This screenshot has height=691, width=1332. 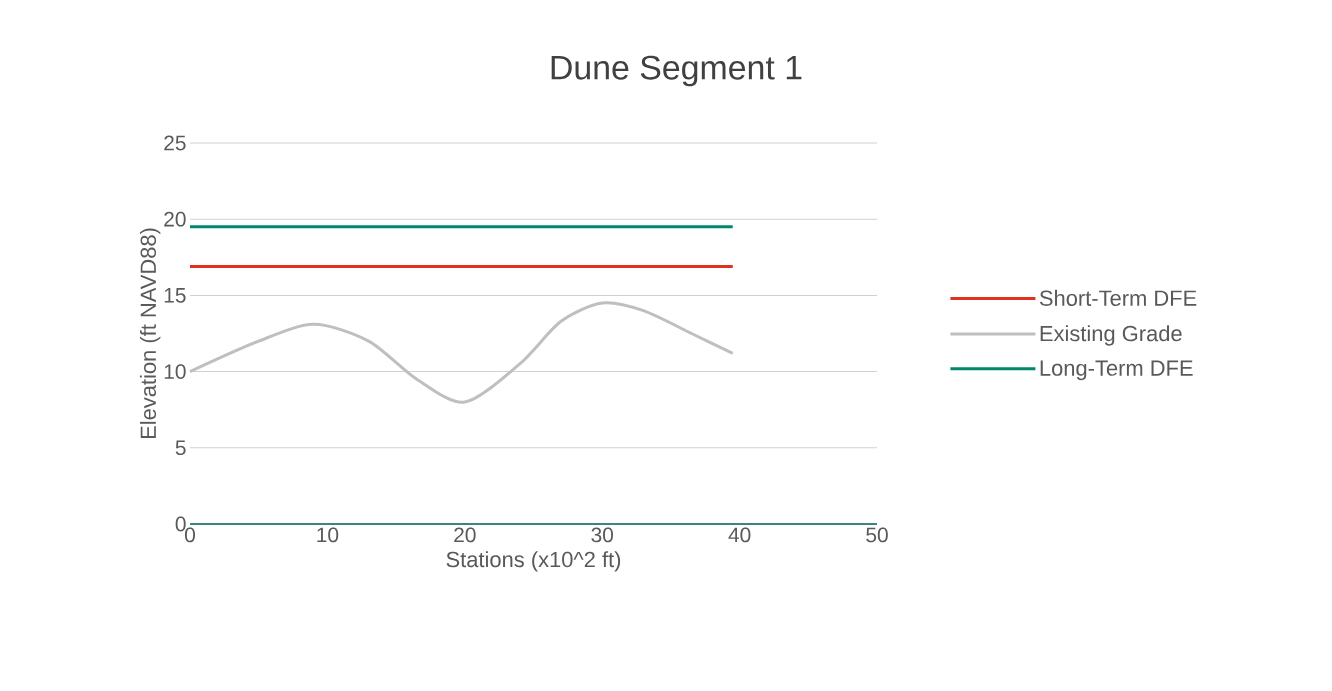 What do you see at coordinates (1111, 335) in the screenshot?
I see `legend-label: Existing Grade` at bounding box center [1111, 335].